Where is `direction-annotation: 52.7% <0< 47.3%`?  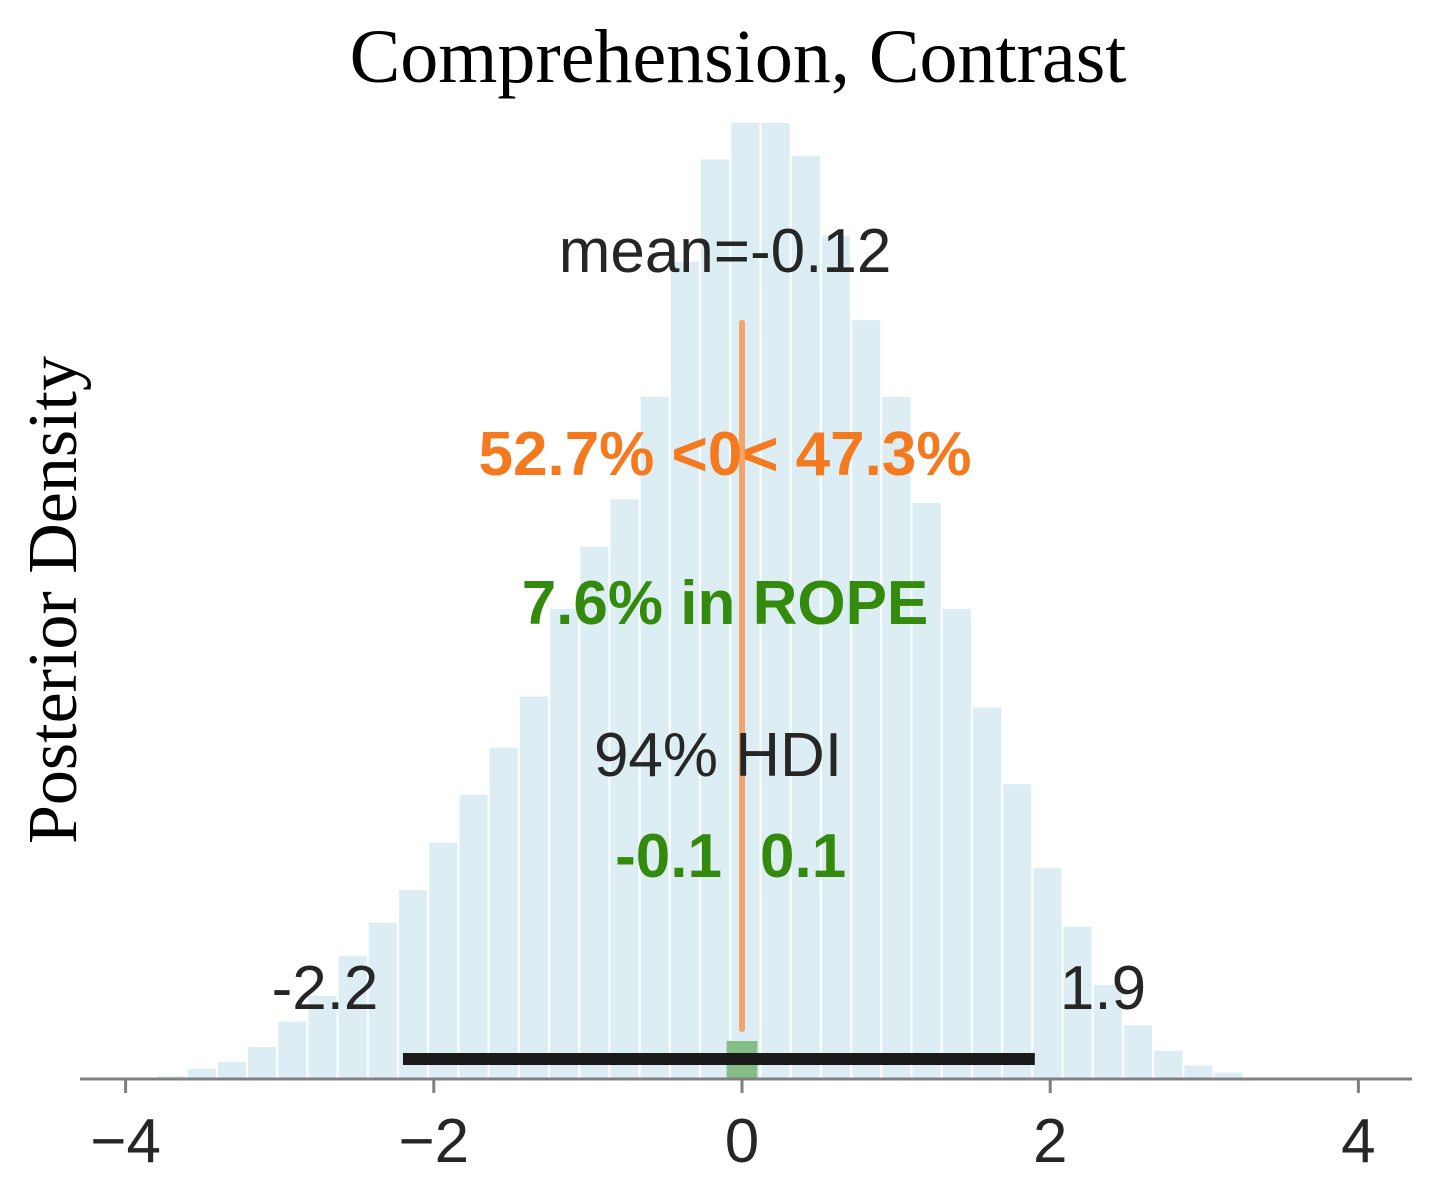
direction-annotation: 52.7% <0< 47.3% is located at coordinates (725, 454).